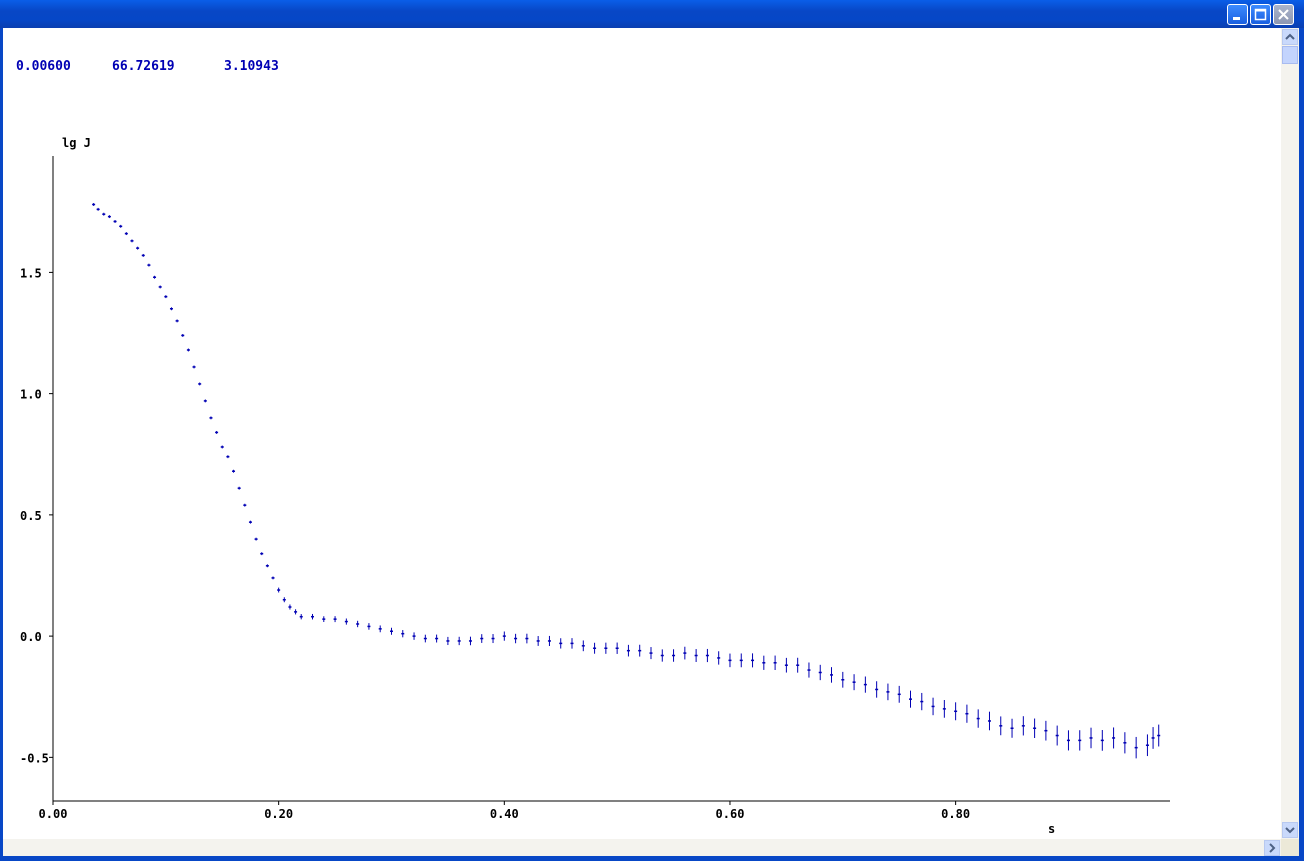 Image resolution: width=1304 pixels, height=861 pixels. I want to click on scroll-right-button, so click(1272, 848).